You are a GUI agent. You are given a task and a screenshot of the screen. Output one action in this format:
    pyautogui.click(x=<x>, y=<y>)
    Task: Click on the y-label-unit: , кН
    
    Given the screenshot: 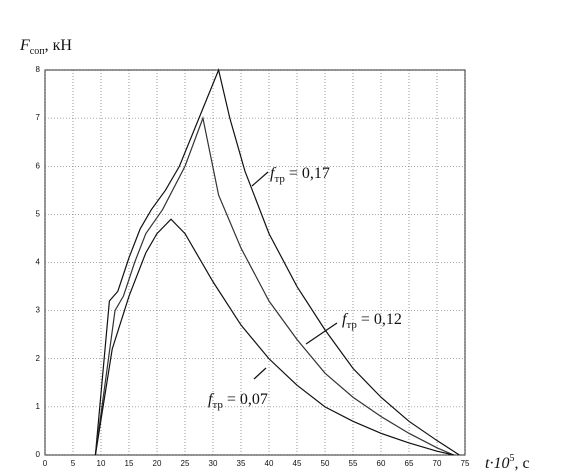 What is the action you would take?
    pyautogui.click(x=59, y=45)
    